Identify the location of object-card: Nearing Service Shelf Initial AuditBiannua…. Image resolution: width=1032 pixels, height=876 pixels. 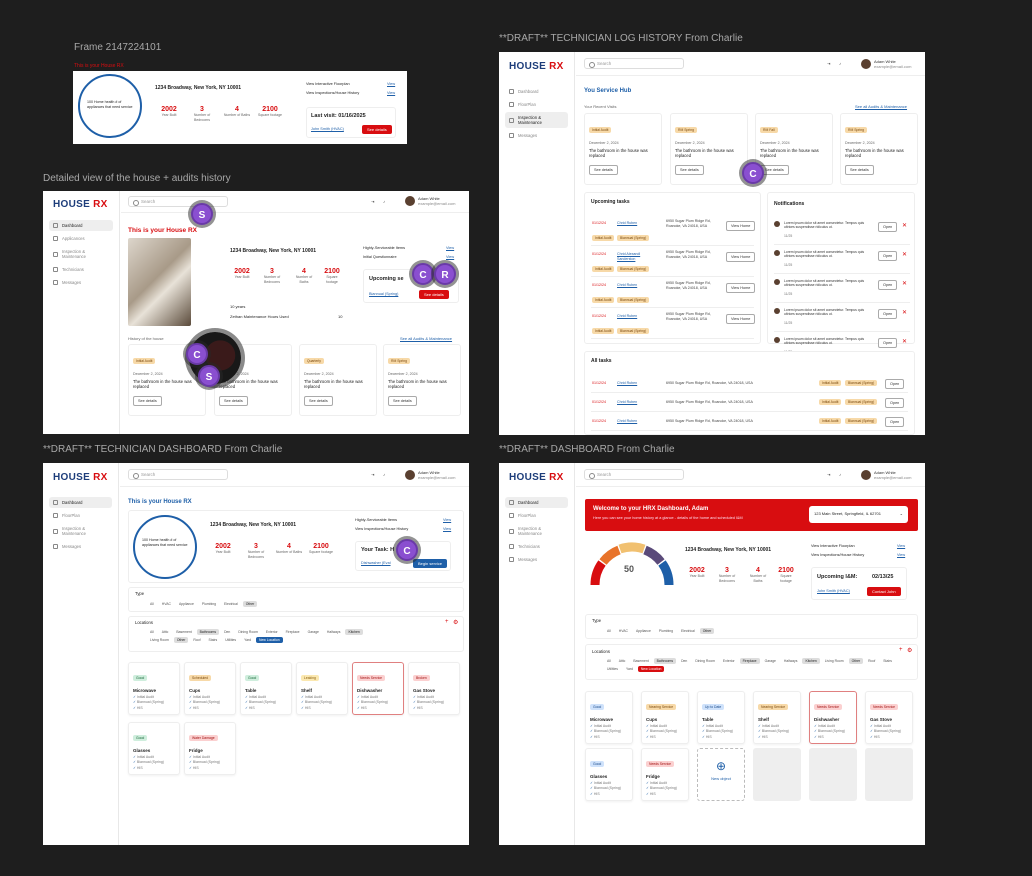
(777, 717).